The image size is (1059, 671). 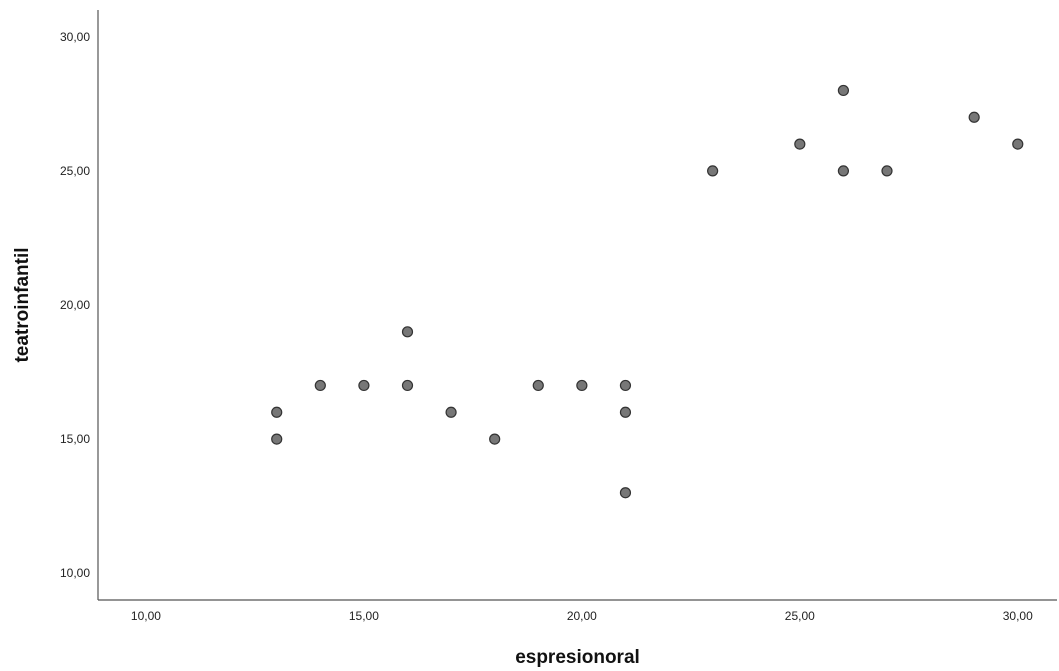 What do you see at coordinates (577, 657) in the screenshot?
I see `x-axis-title: espresionoral` at bounding box center [577, 657].